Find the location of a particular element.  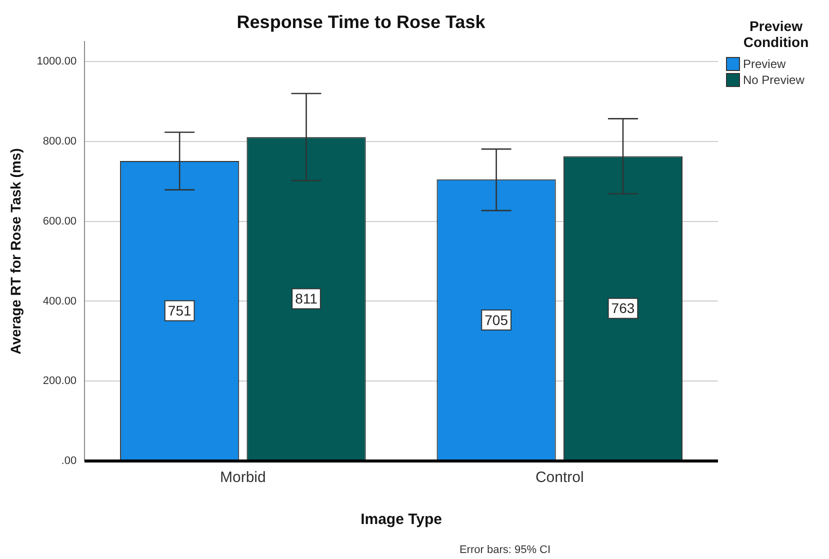

y-tick-label: 800.00 is located at coordinates (59, 141).